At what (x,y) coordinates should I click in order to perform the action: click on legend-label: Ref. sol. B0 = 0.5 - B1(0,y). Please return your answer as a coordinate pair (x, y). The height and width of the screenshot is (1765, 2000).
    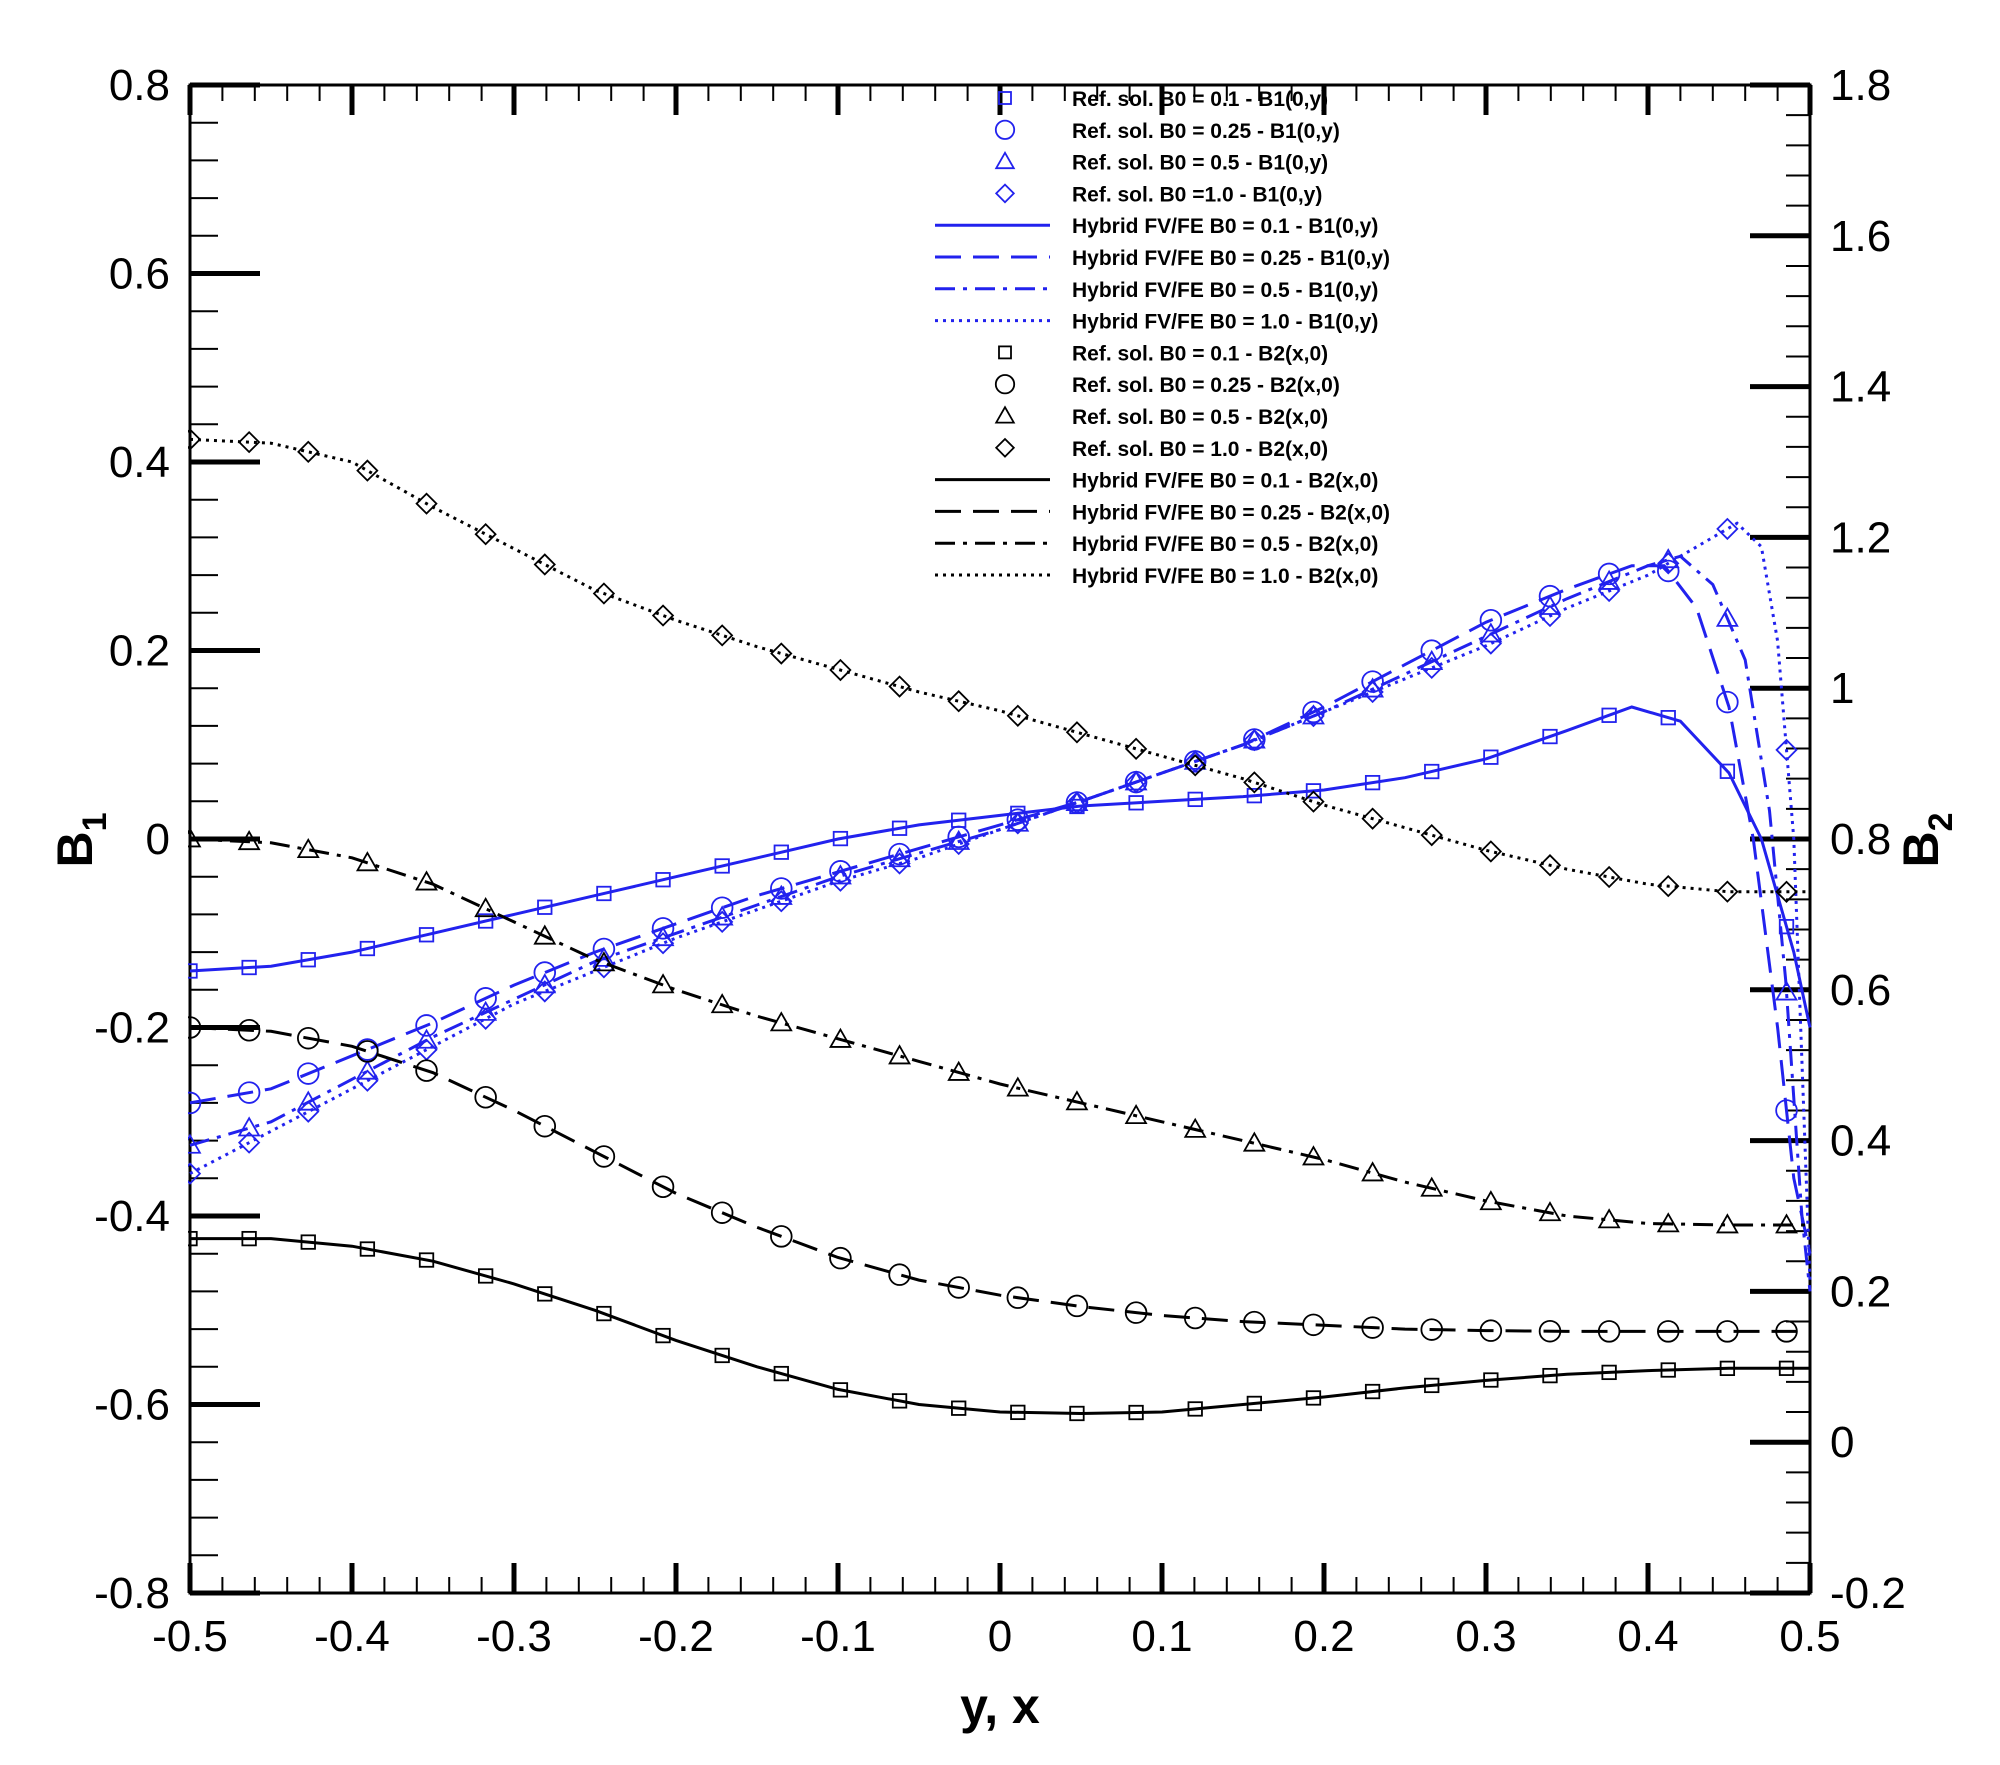
    Looking at the image, I should click on (1200, 163).